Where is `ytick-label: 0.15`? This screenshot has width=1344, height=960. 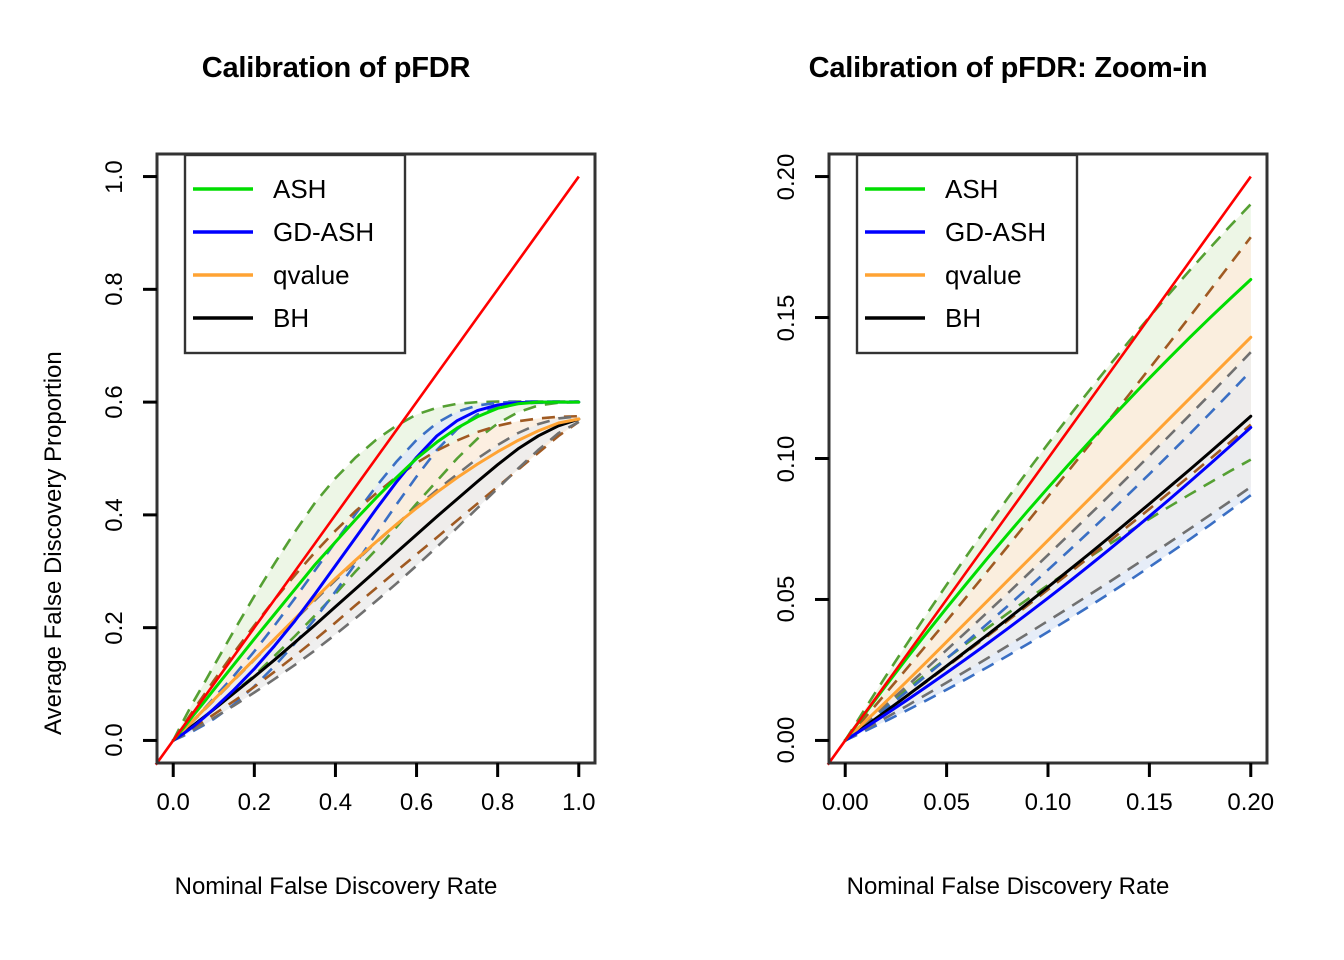
ytick-label: 0.15 is located at coordinates (786, 317).